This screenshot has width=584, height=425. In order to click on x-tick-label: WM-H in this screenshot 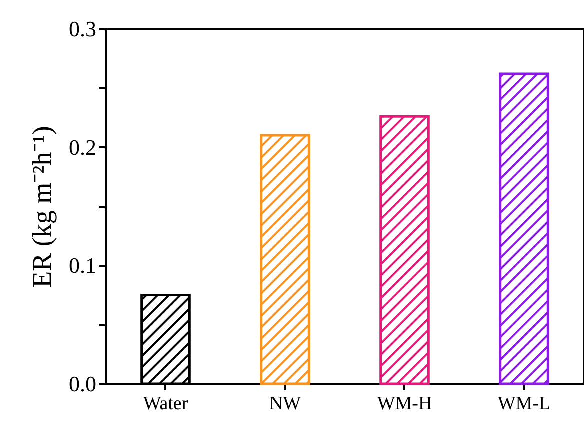, I will do `click(404, 404)`.